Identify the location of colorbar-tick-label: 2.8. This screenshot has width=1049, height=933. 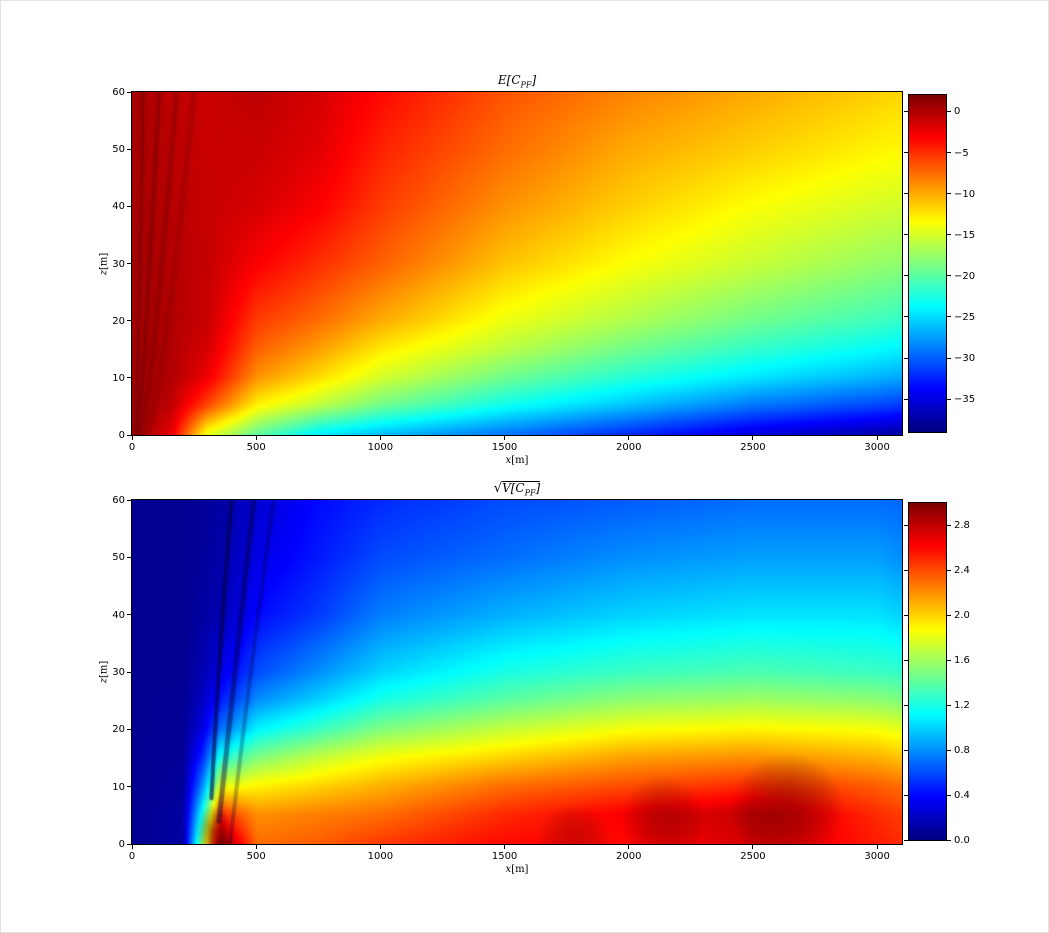
(962, 526).